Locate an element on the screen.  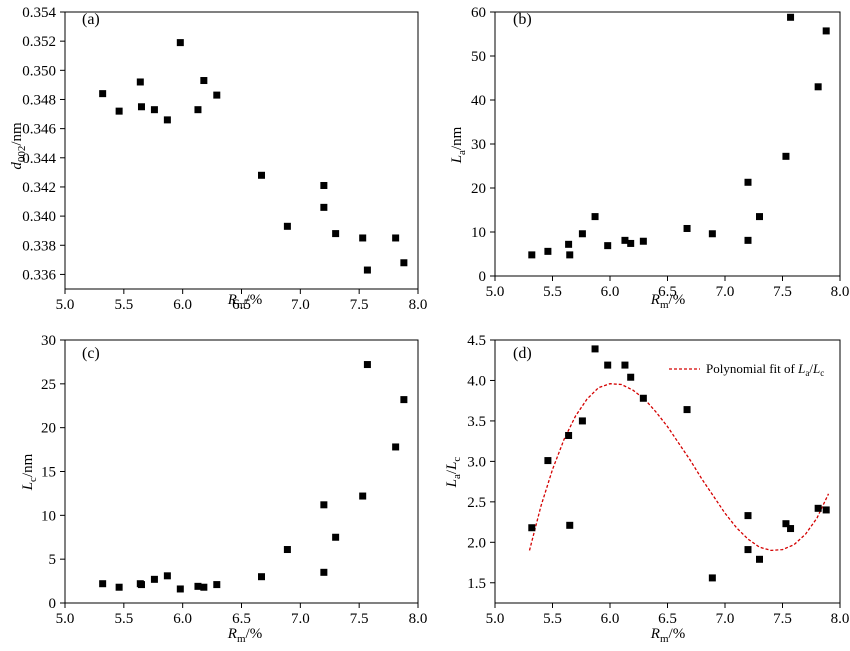
legend-sub-a: a is located at coordinates (807, 373).